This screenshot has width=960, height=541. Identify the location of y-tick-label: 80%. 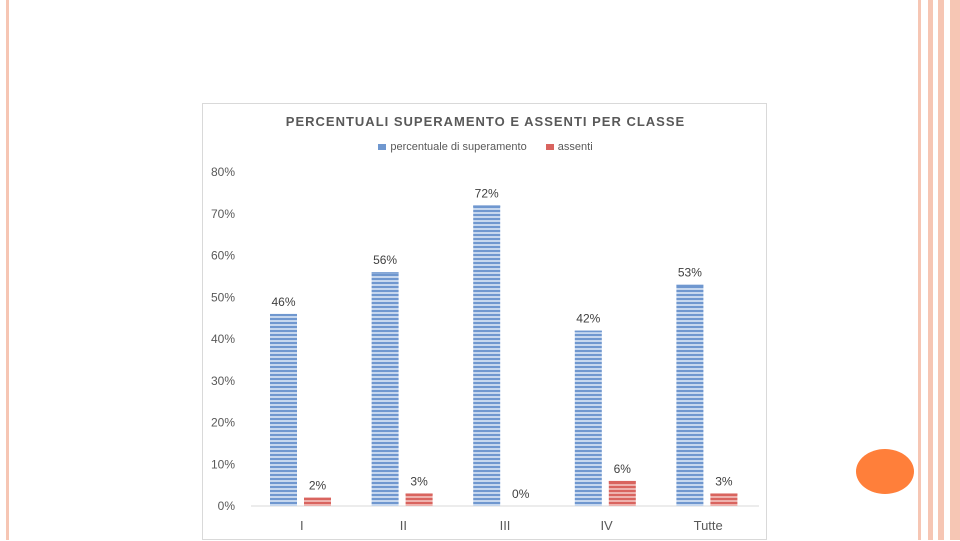
(223, 172).